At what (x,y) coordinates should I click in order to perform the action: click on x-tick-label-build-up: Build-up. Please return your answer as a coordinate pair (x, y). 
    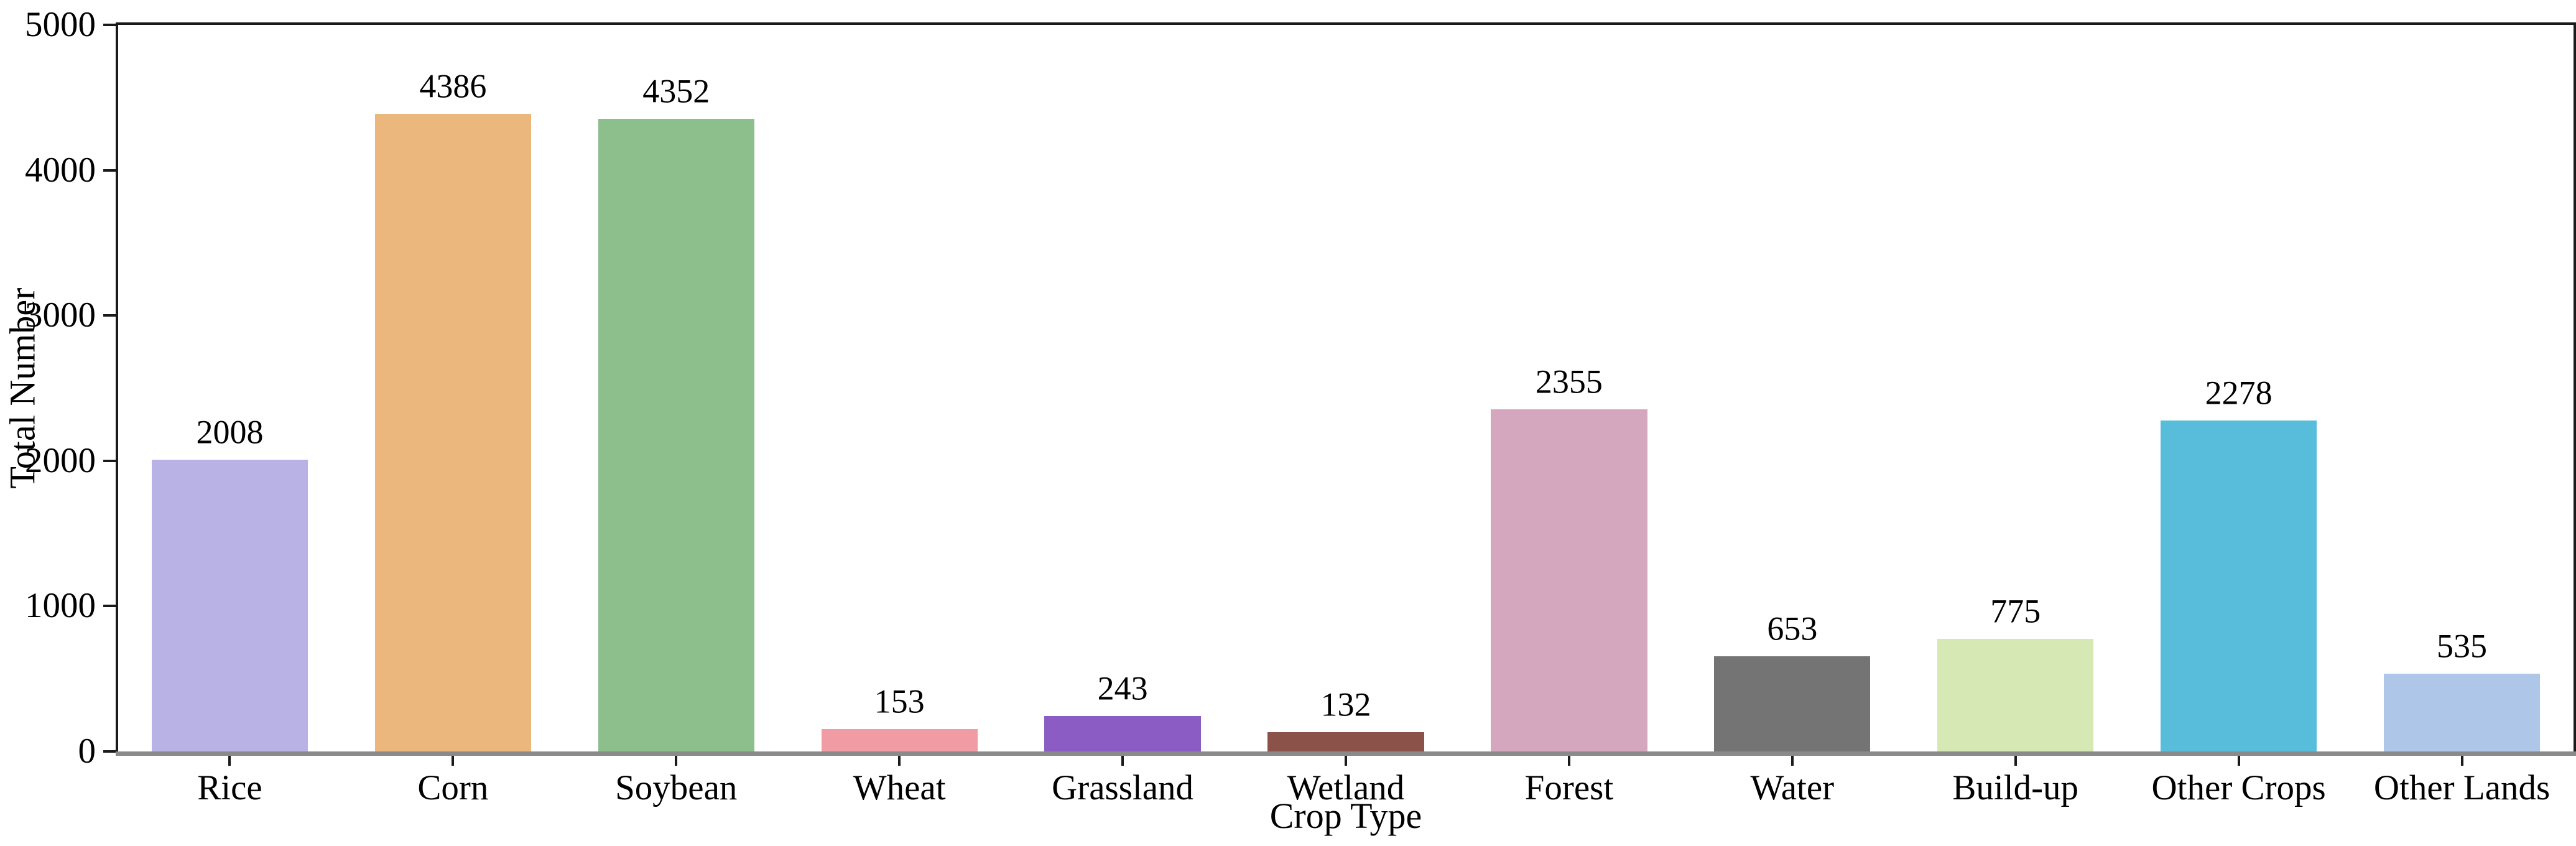
    Looking at the image, I should click on (2016, 787).